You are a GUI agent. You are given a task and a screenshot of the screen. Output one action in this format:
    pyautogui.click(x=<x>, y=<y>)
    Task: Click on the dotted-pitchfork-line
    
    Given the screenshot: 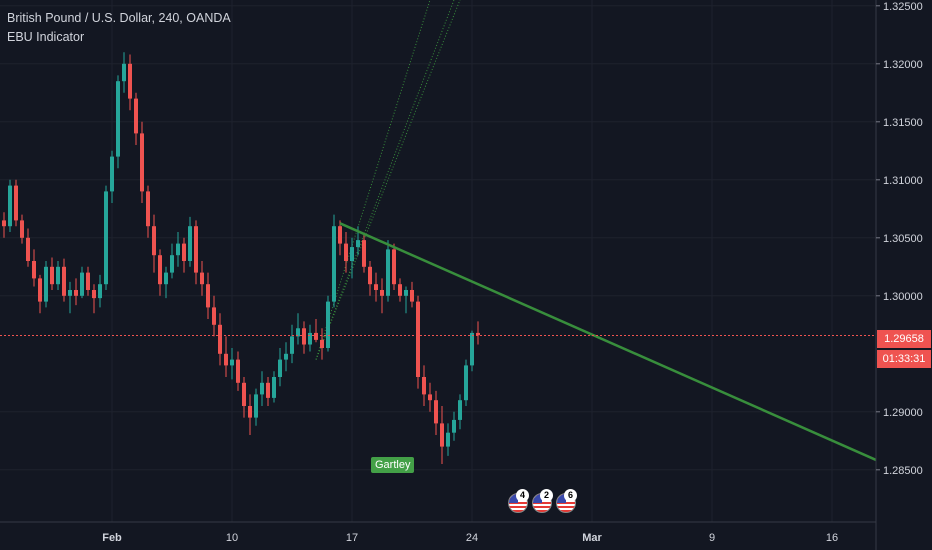 What is the action you would take?
    pyautogui.click(x=385, y=180)
    